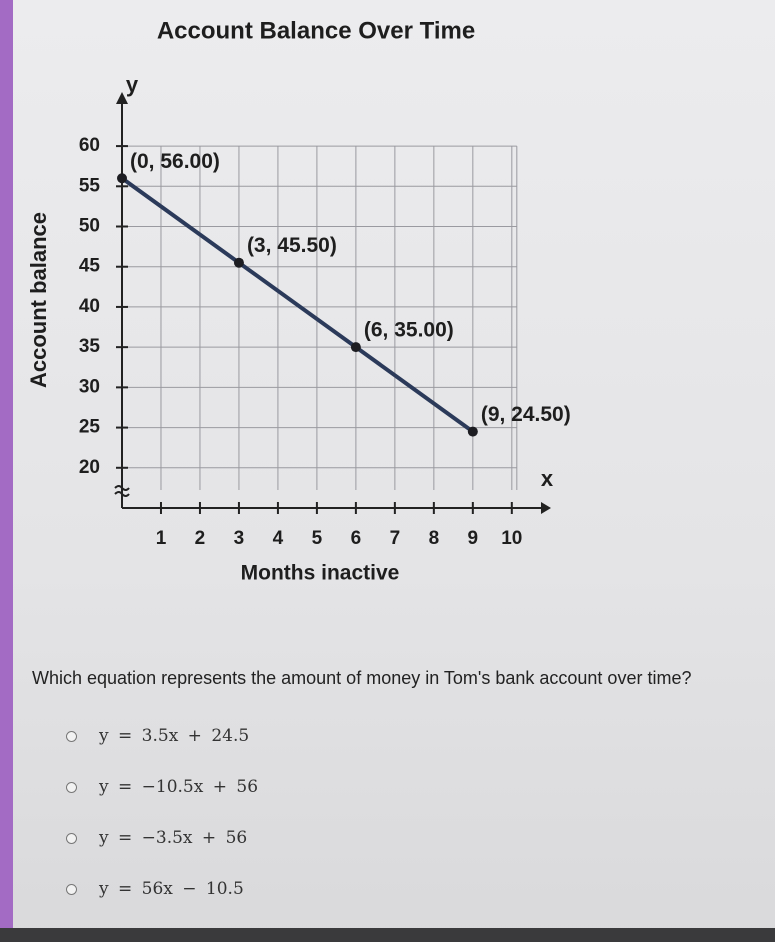 This screenshot has width=775, height=942. I want to click on x-tick-label: 7, so click(395, 538).